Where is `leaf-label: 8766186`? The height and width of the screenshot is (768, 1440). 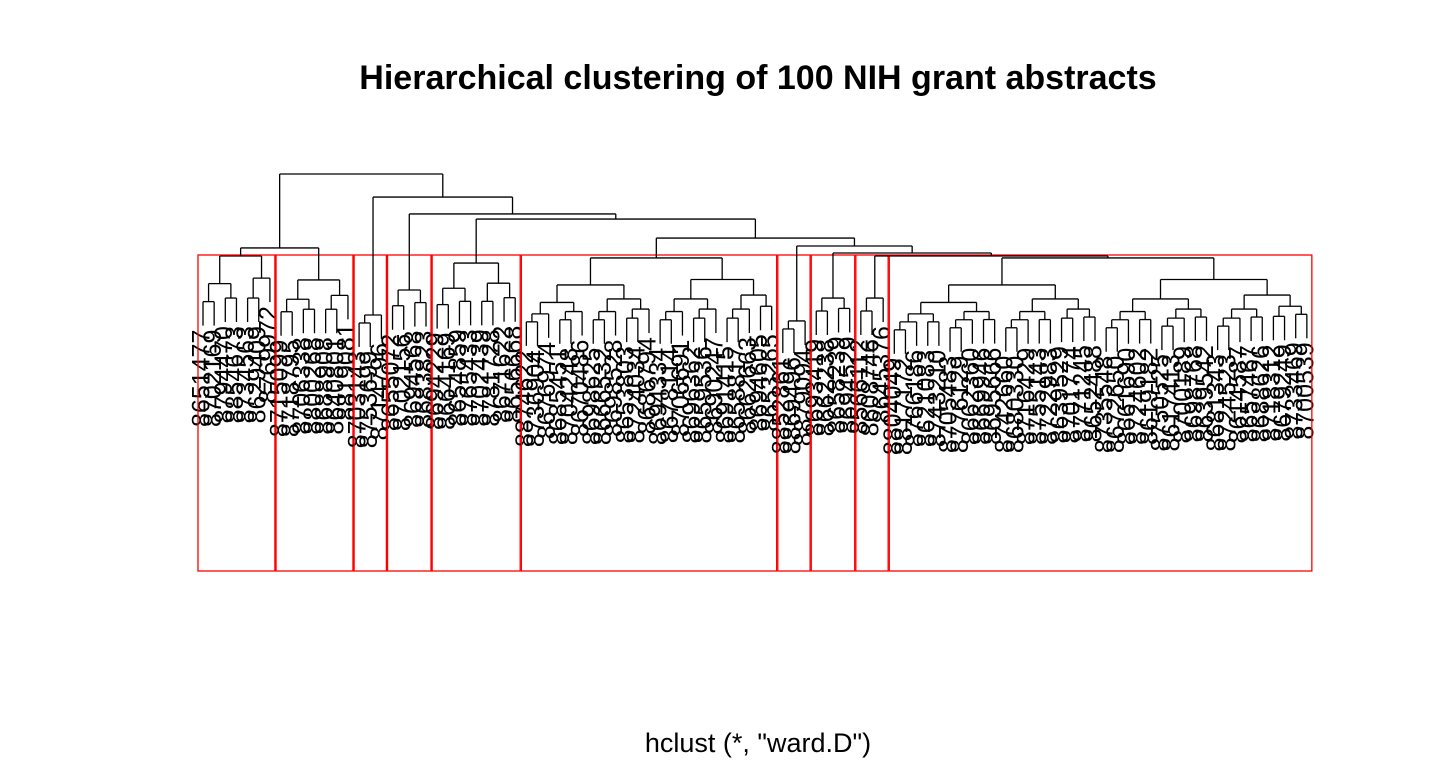 leaf-label: 8766186 is located at coordinates (915, 398).